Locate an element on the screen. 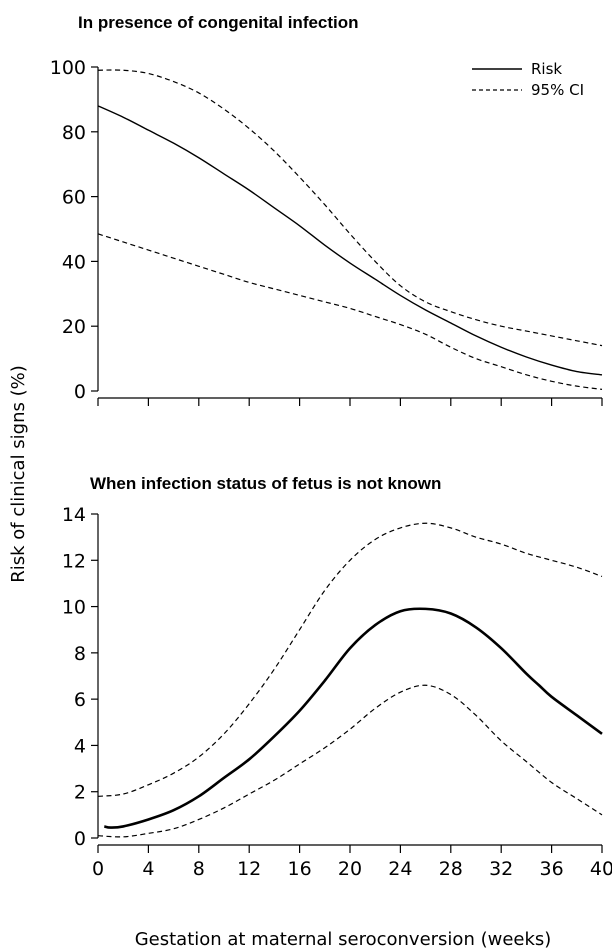 The width and height of the screenshot is (612, 949). top-y-tick-label: 0 is located at coordinates (80, 392).